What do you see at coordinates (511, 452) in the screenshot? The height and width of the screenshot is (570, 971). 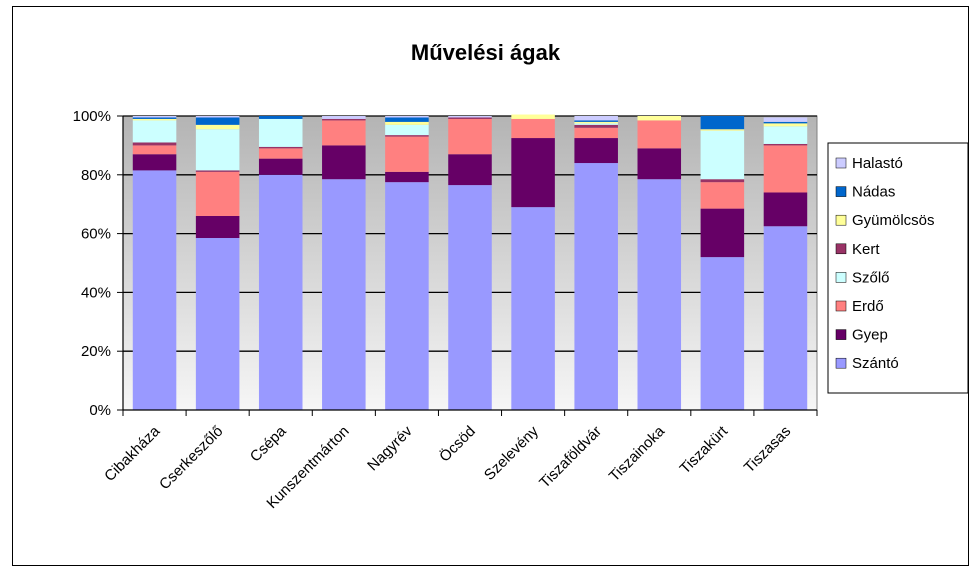 I see `x-tick-label: Szelevény` at bounding box center [511, 452].